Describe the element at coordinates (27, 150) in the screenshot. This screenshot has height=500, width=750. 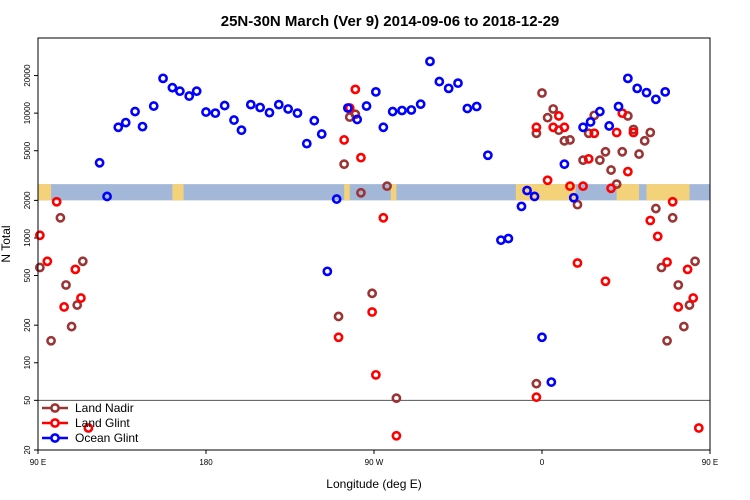
I see `y-tick-label: 5000` at that location.